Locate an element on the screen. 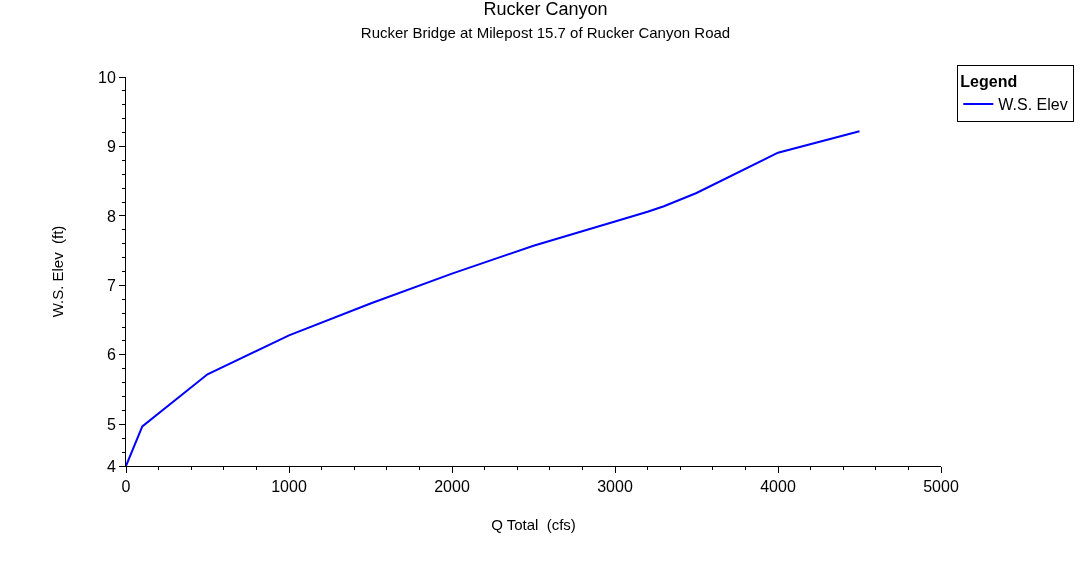  x-tick-label: 1000 is located at coordinates (289, 487).